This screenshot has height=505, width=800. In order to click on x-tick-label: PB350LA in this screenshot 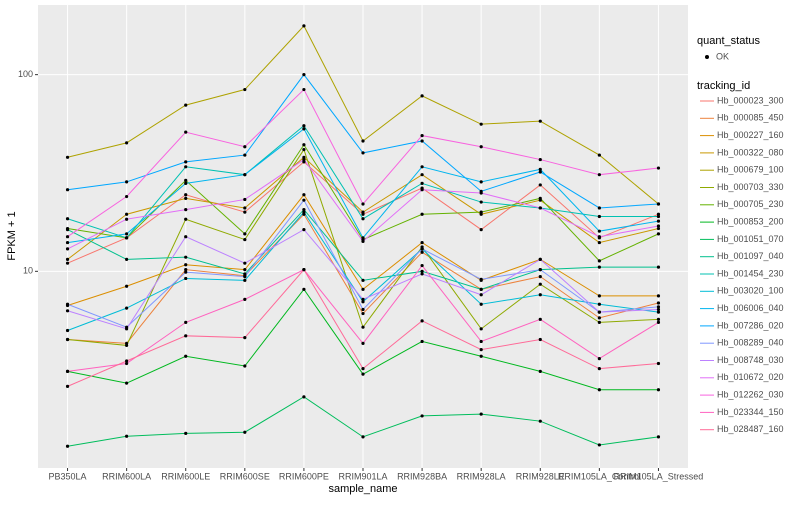, I will do `click(68, 476)`.